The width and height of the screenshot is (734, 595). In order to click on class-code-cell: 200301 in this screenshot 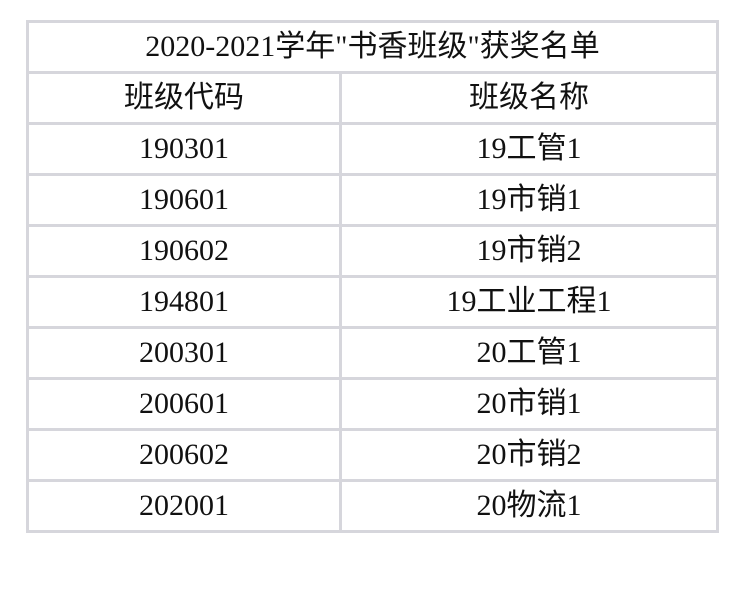, I will do `click(184, 353)`.